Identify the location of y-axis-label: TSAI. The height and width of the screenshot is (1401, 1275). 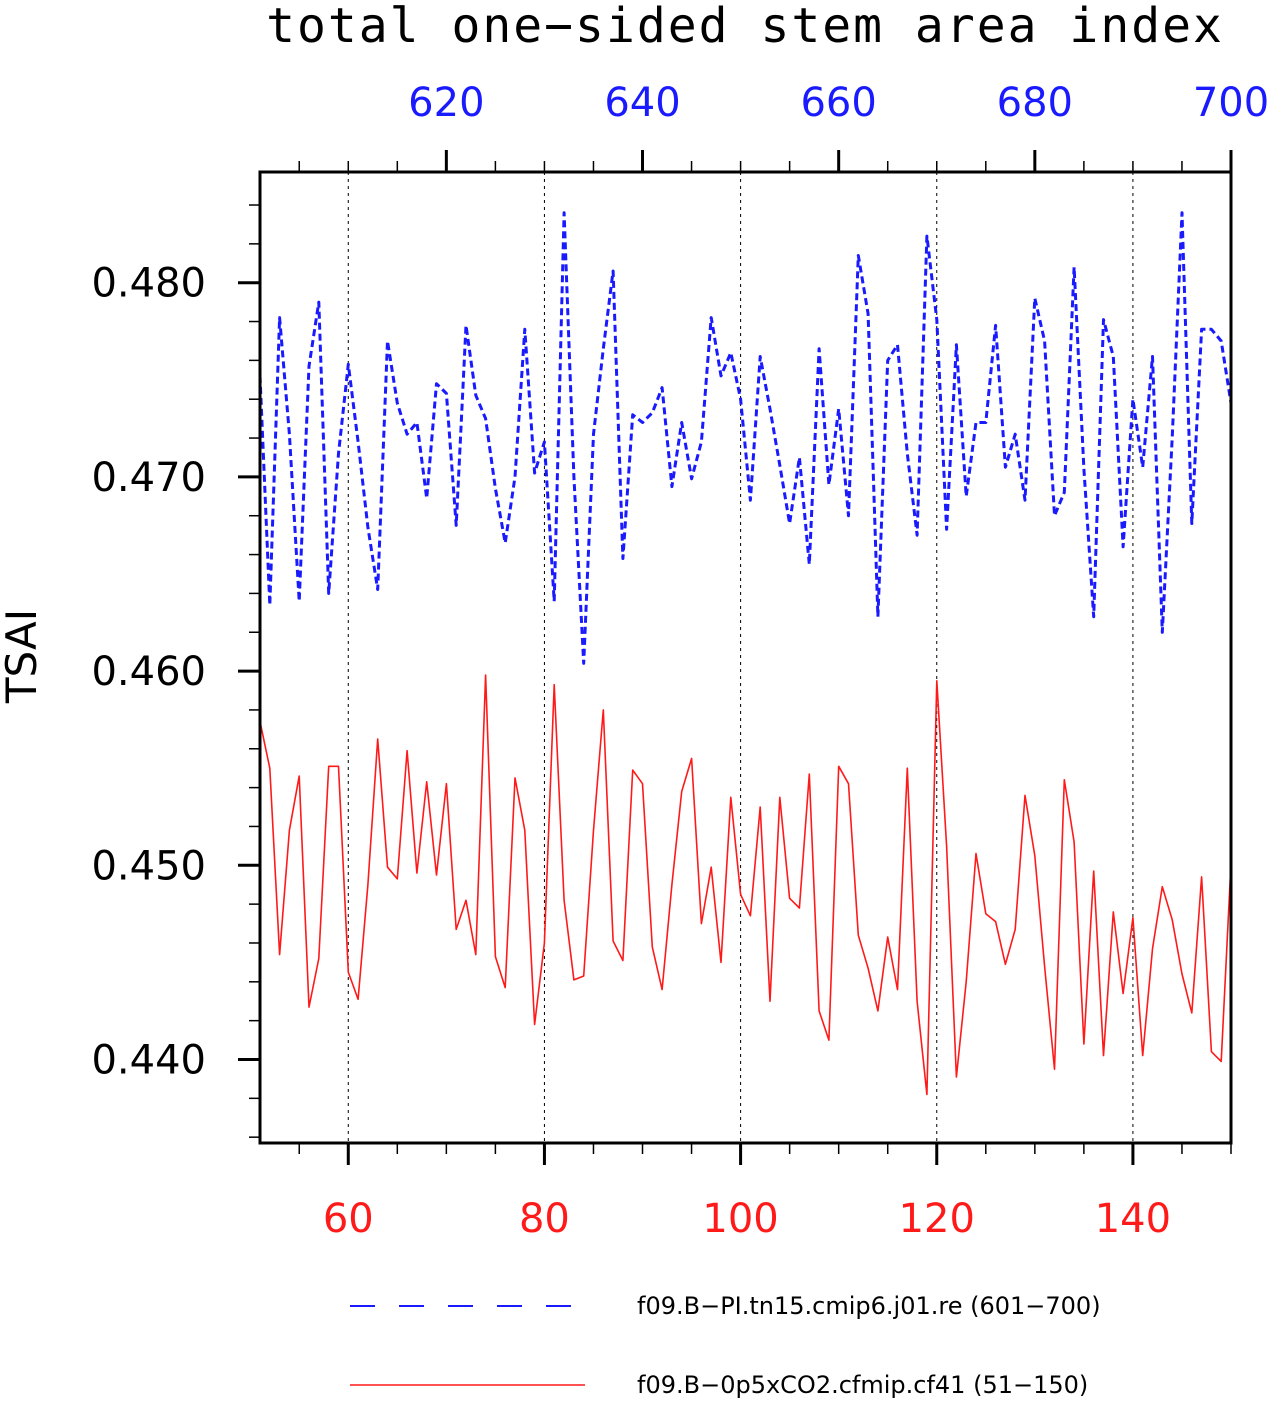
(23, 656).